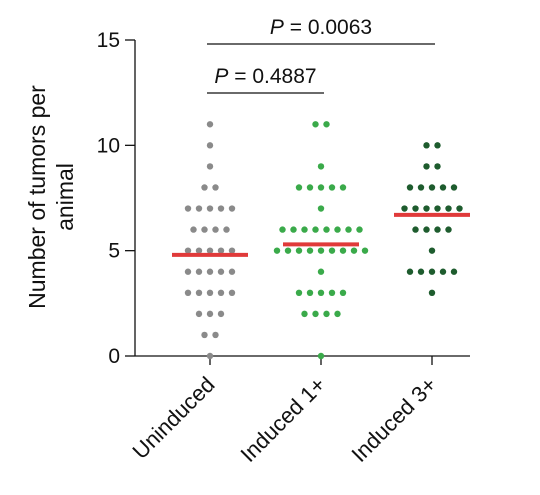  Describe the element at coordinates (321, 234) in the screenshot. I see `mean-lines` at that location.